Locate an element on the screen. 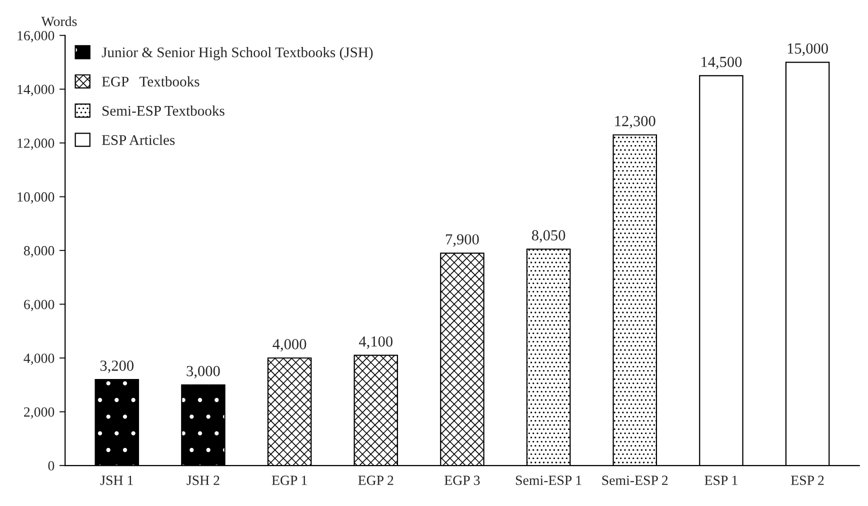 The width and height of the screenshot is (868, 506). y-tick-label: 12,000 is located at coordinates (36, 144).